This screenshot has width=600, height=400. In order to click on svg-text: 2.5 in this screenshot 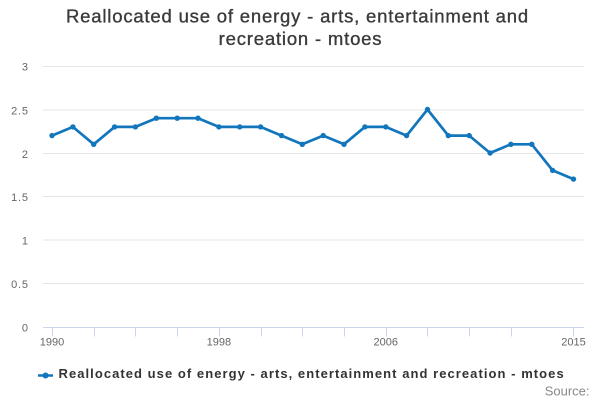, I will do `click(20, 112)`.